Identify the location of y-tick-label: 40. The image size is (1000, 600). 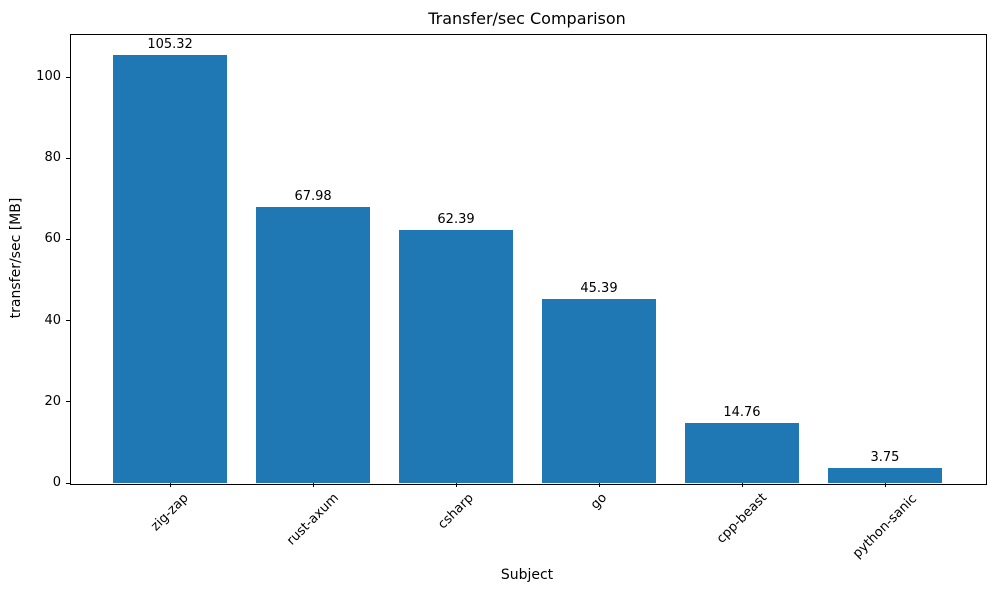
(52, 320).